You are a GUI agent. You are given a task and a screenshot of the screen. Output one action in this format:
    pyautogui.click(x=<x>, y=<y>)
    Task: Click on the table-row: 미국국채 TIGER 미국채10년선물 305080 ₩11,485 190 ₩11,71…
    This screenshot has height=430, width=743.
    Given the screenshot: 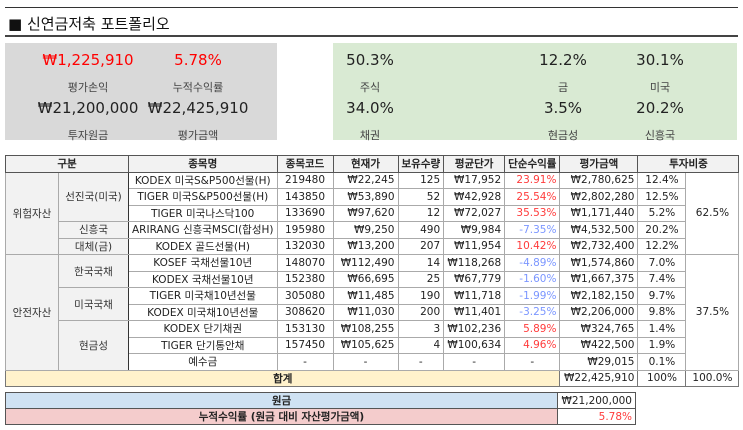 What is the action you would take?
    pyautogui.click(x=372, y=304)
    